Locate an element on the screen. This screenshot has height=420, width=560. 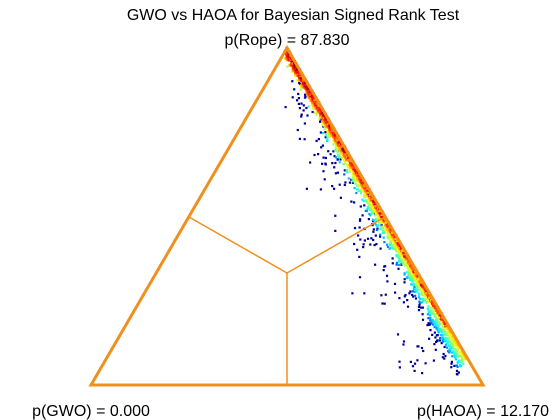
vertex-label-gwo: p(GWO) = 0.000 is located at coordinates (91, 411).